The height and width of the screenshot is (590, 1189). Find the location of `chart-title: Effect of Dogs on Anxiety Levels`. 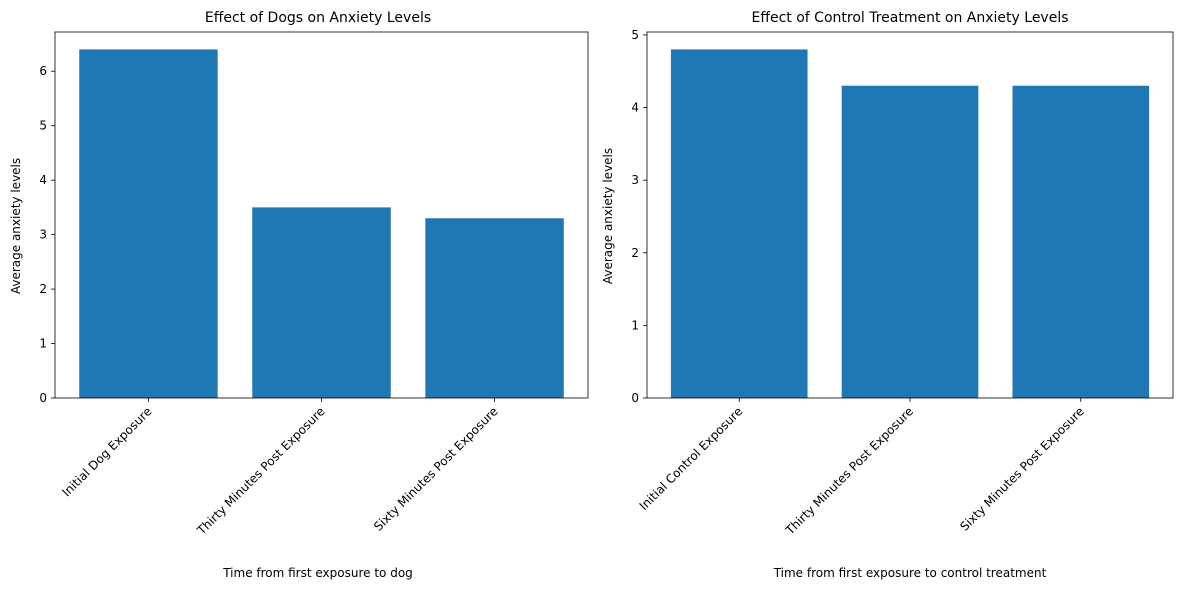

chart-title: Effect of Dogs on Anxiety Levels is located at coordinates (318, 18).